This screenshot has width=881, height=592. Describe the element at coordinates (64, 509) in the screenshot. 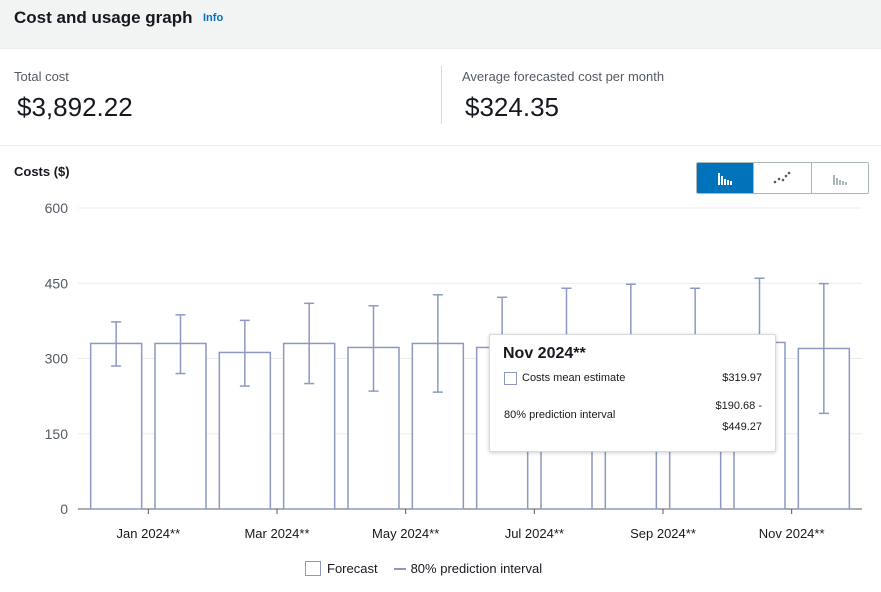

I see `y-tick-label: 0` at that location.